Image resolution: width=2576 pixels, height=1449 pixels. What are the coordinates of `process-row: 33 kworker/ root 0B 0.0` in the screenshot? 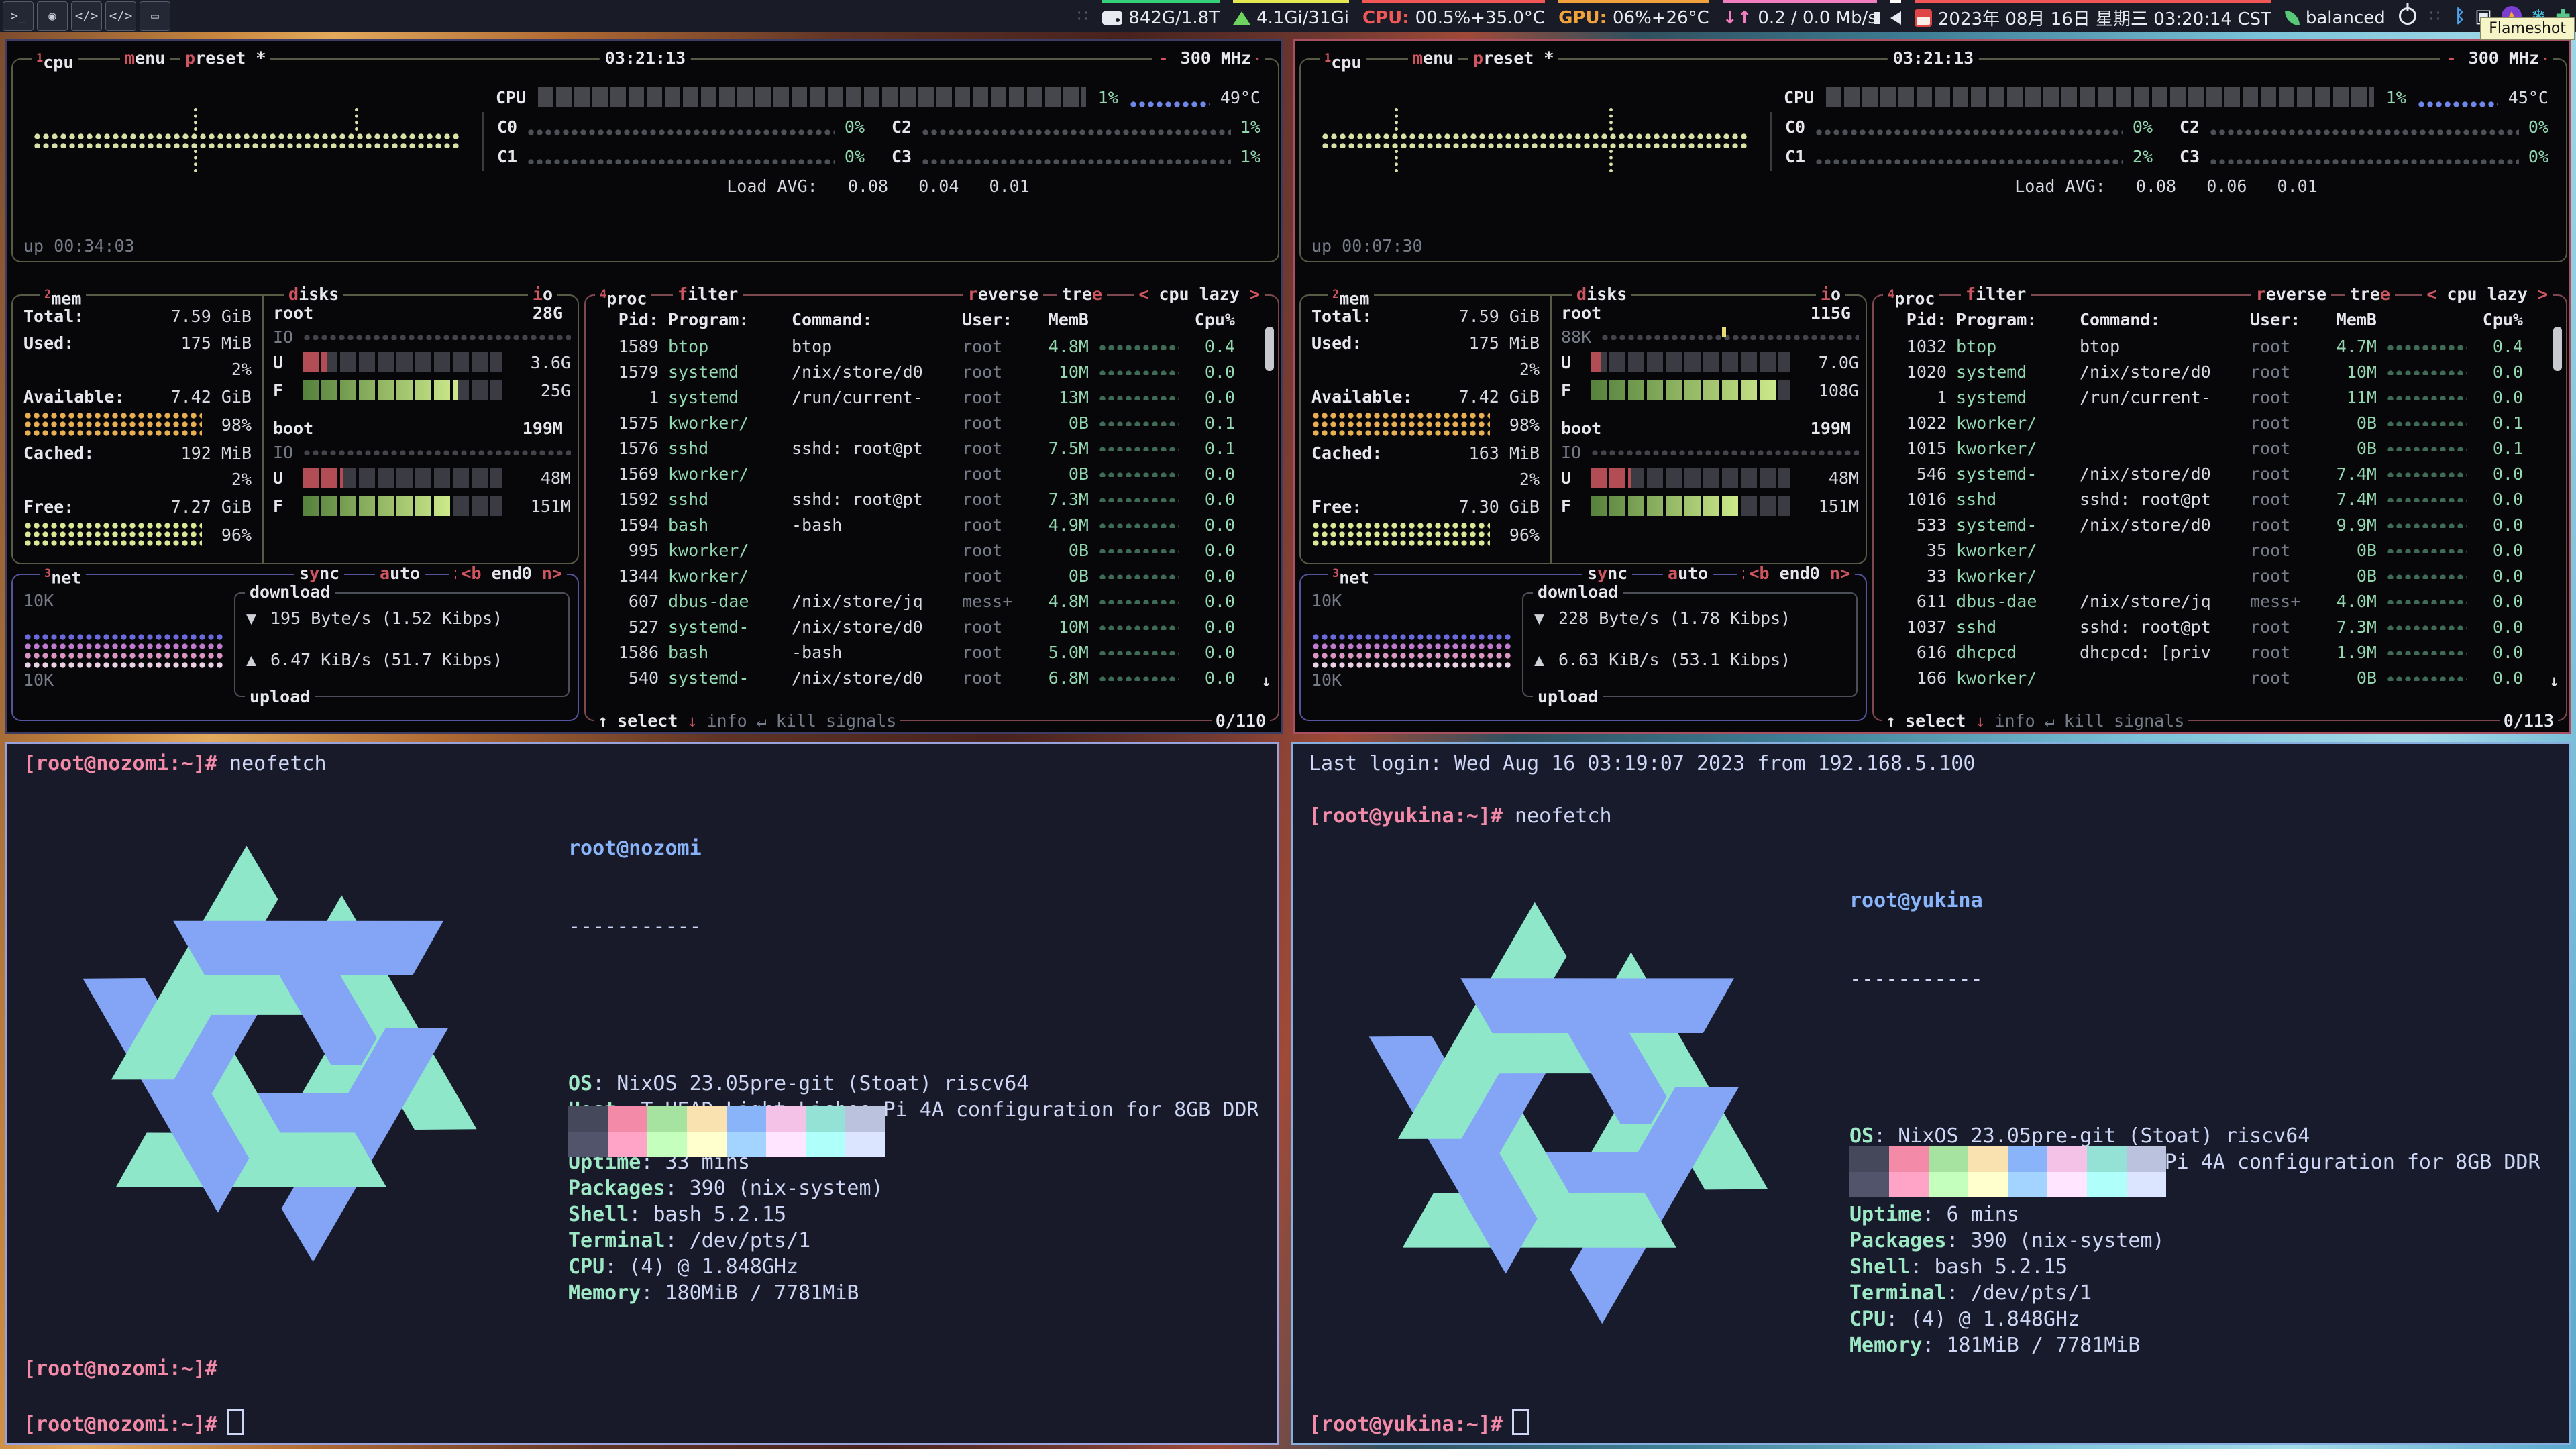 It's located at (2224, 576).